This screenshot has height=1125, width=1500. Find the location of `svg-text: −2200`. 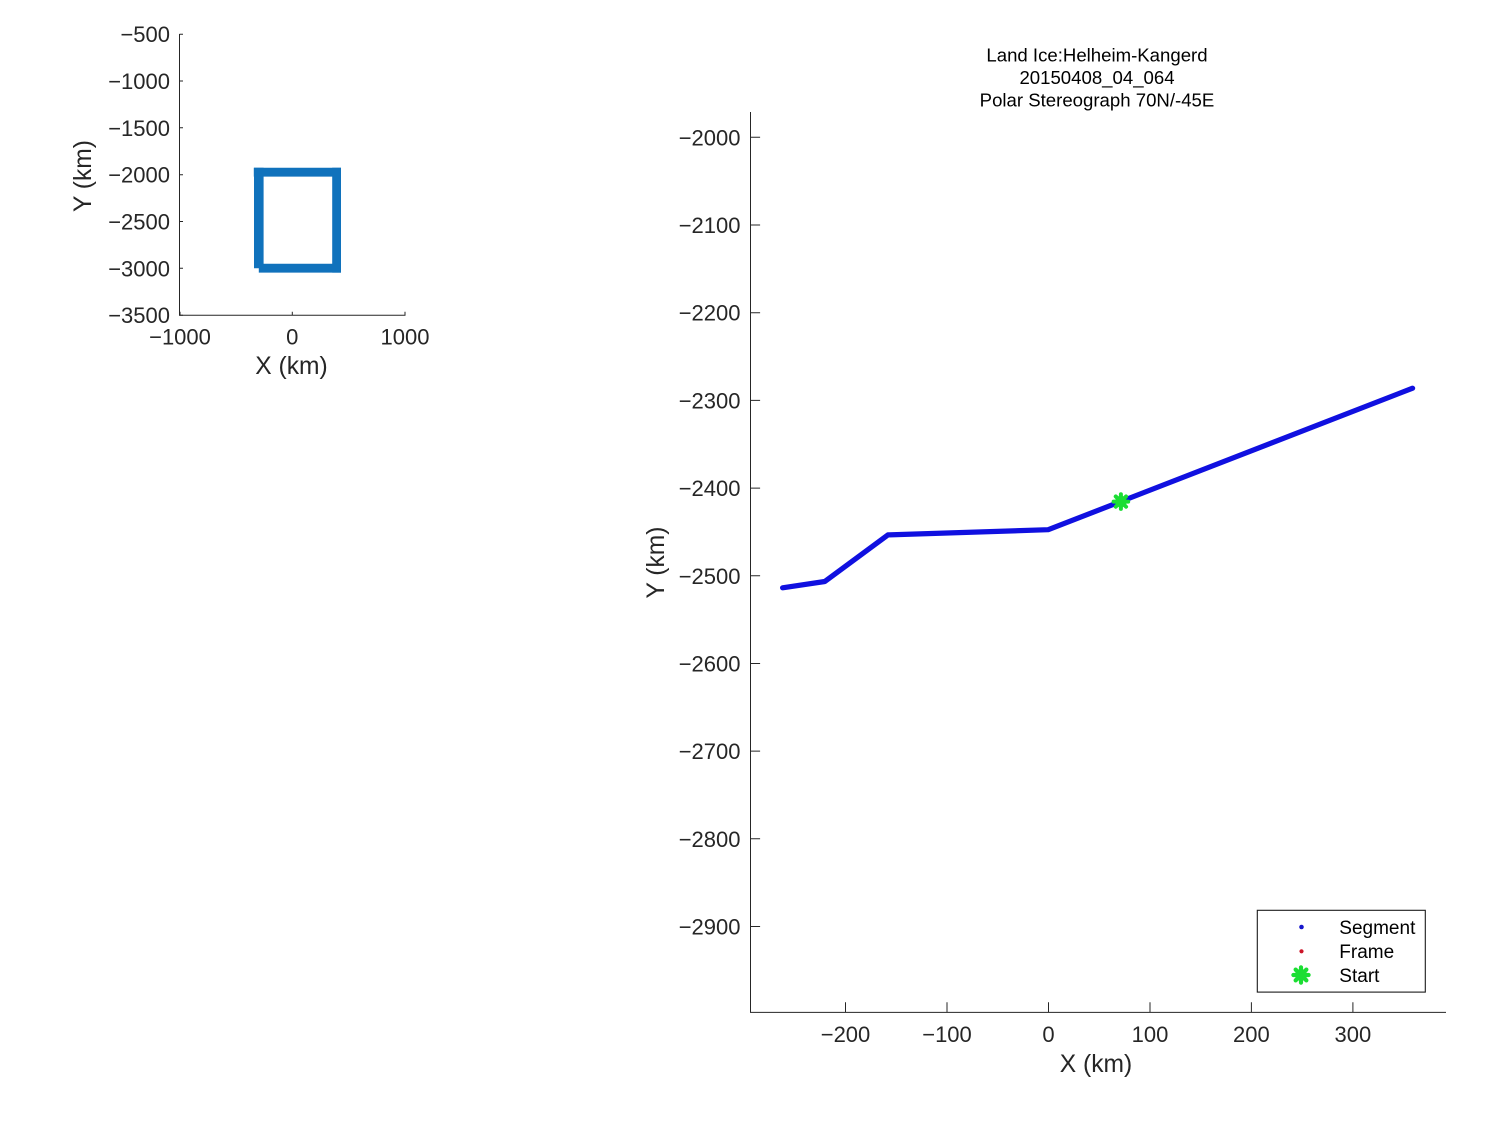

svg-text: −2200 is located at coordinates (710, 313).